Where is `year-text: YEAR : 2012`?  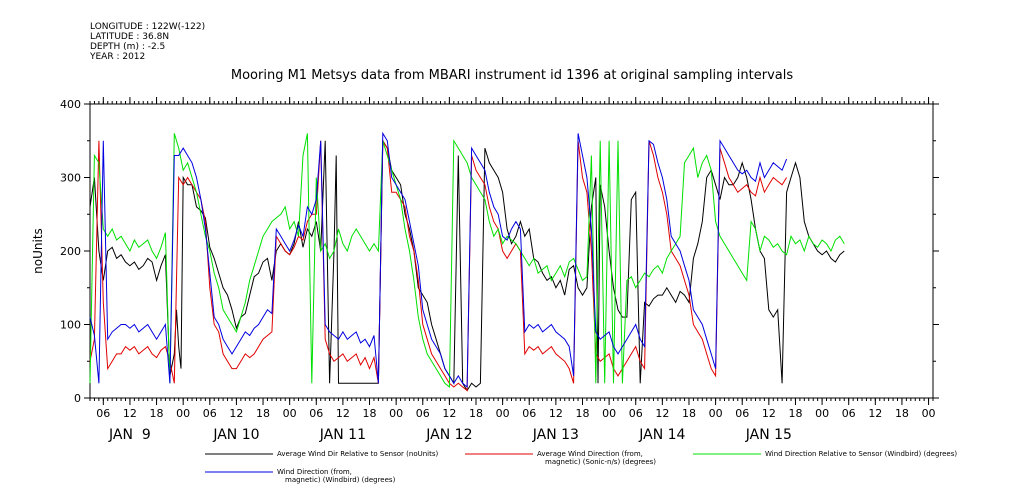 year-text: YEAR : 2012 is located at coordinates (118, 57).